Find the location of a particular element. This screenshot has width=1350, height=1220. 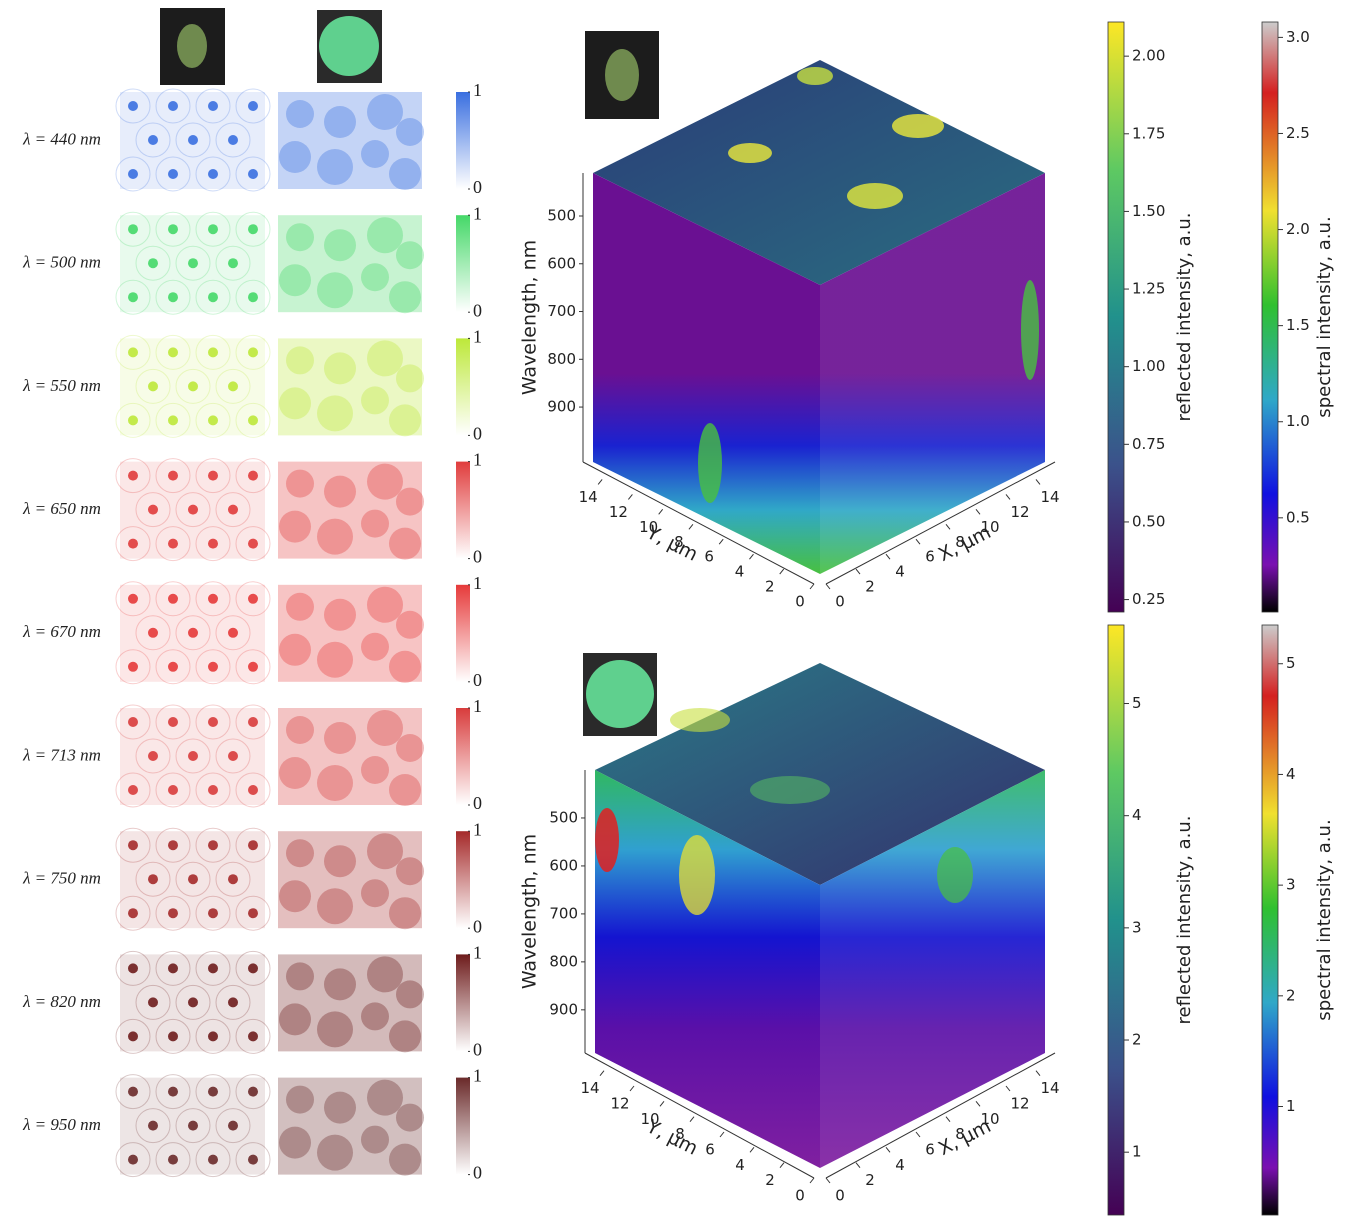

wavelength-label: λ = 950 nm is located at coordinates (61, 1124).